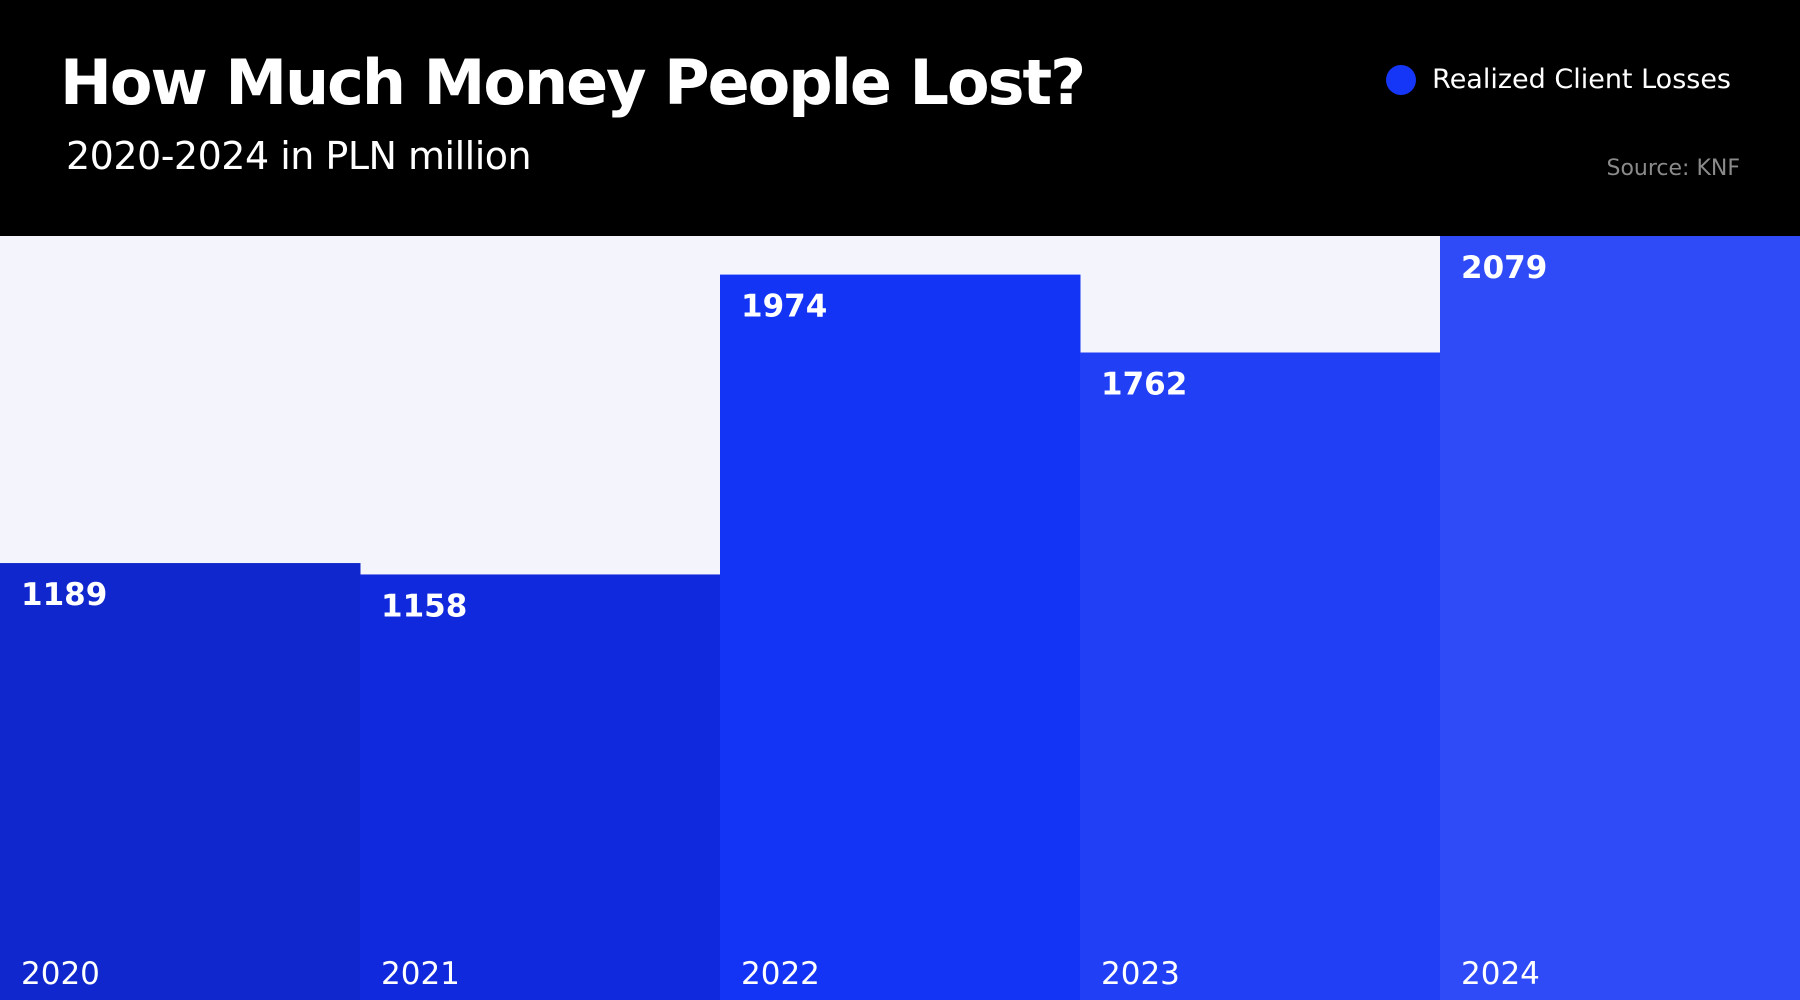 This screenshot has height=1000, width=1800. I want to click on category-label-2023: 2023, so click(1140, 974).